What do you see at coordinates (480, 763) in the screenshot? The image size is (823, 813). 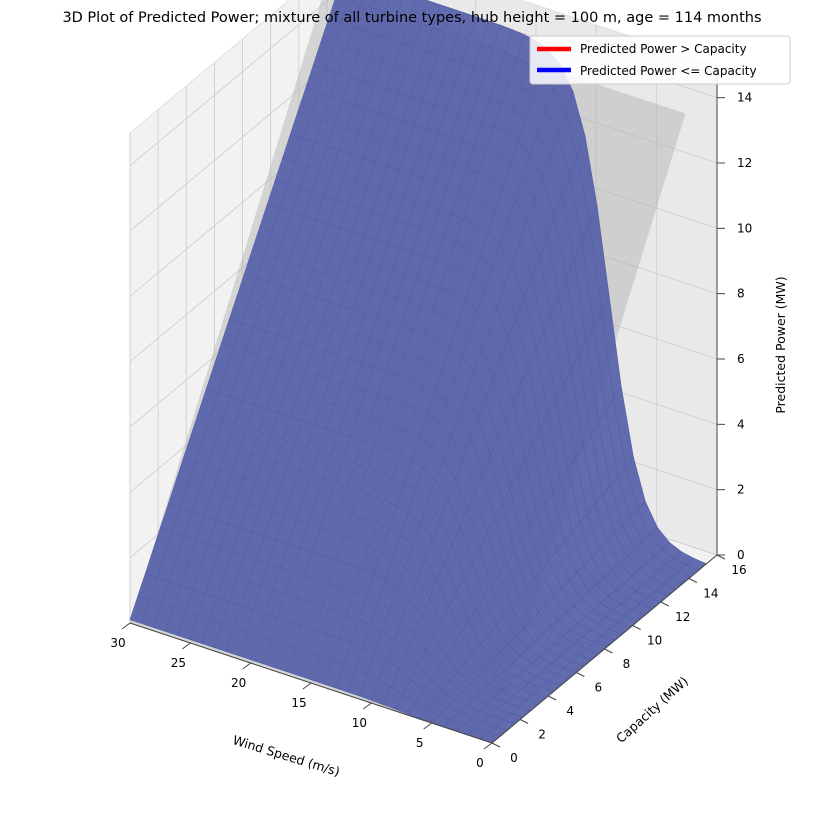 I see `x-tick-label: 0` at bounding box center [480, 763].